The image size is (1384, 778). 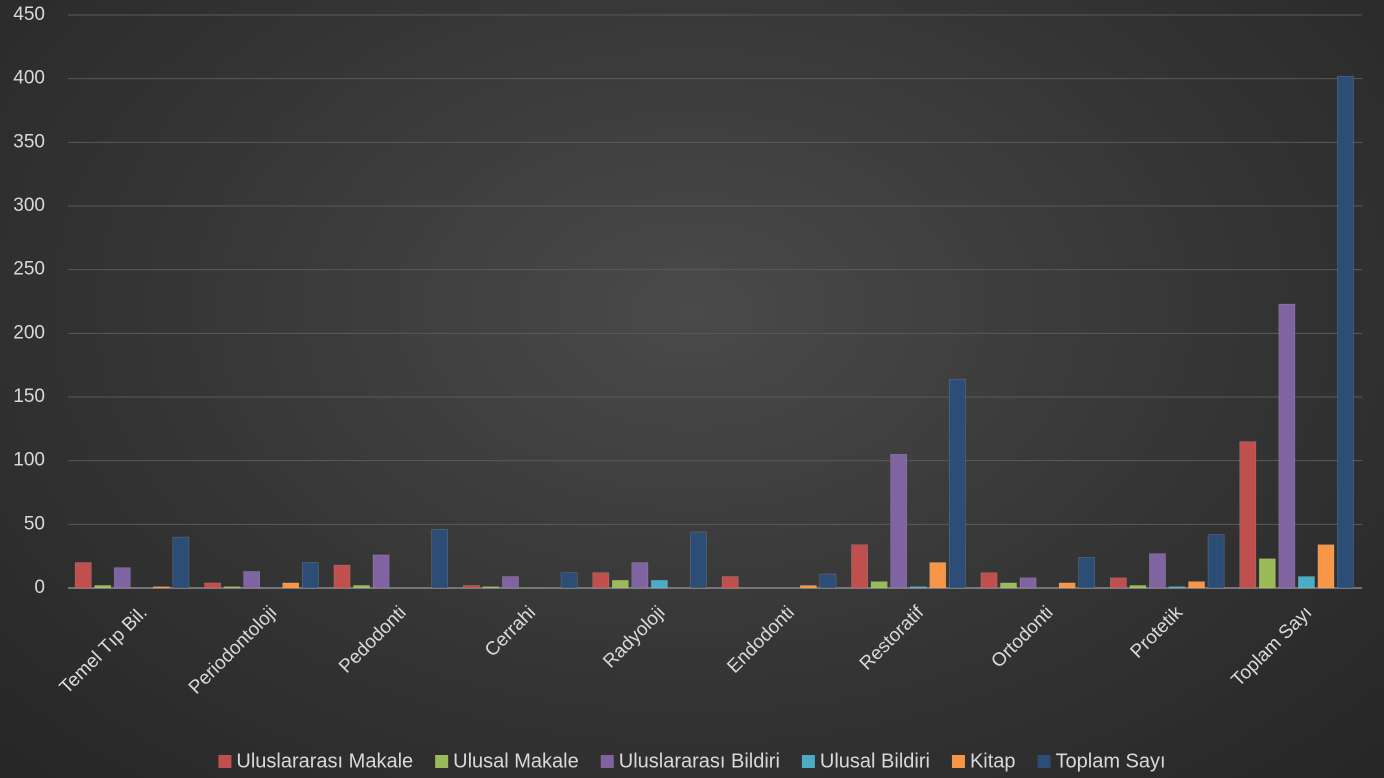 I want to click on x-tick-label: Radyoloji, so click(x=634, y=637).